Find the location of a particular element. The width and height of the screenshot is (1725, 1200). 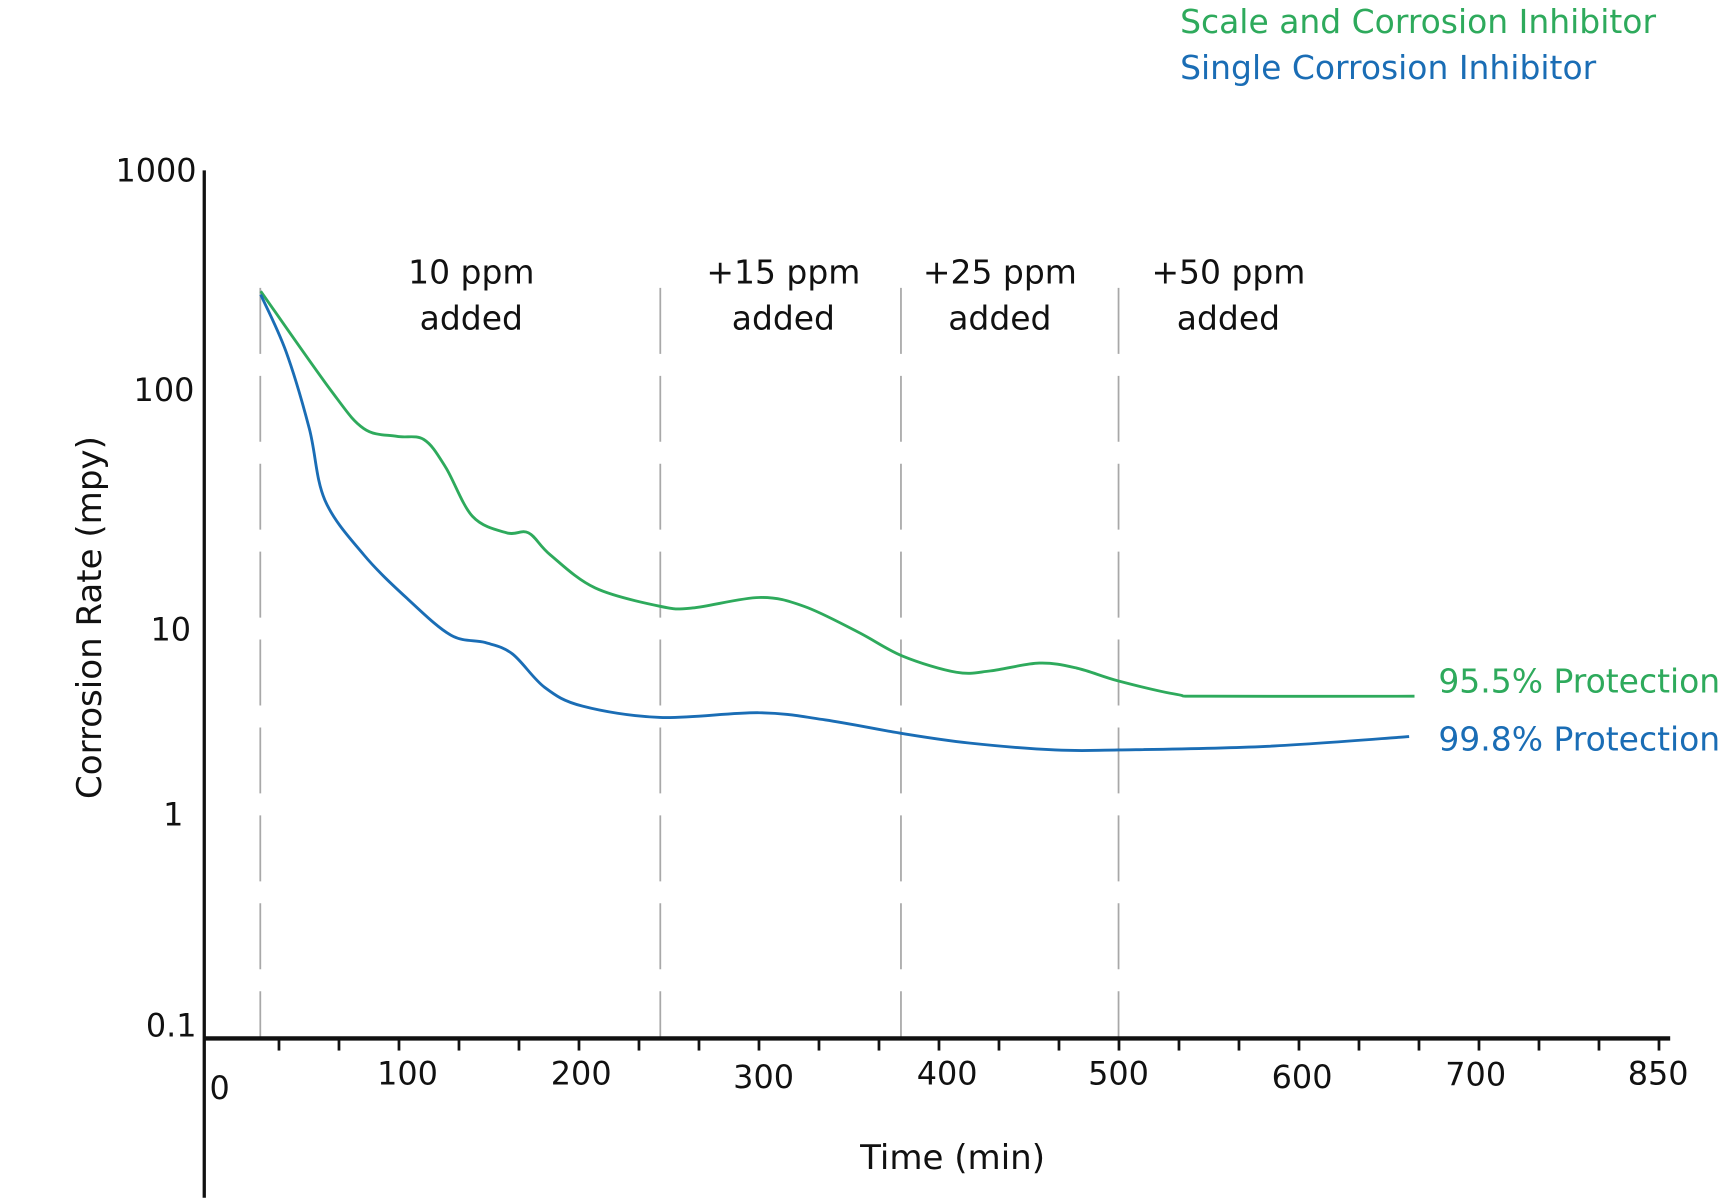

x-tick-label: 400 is located at coordinates (947, 1074).